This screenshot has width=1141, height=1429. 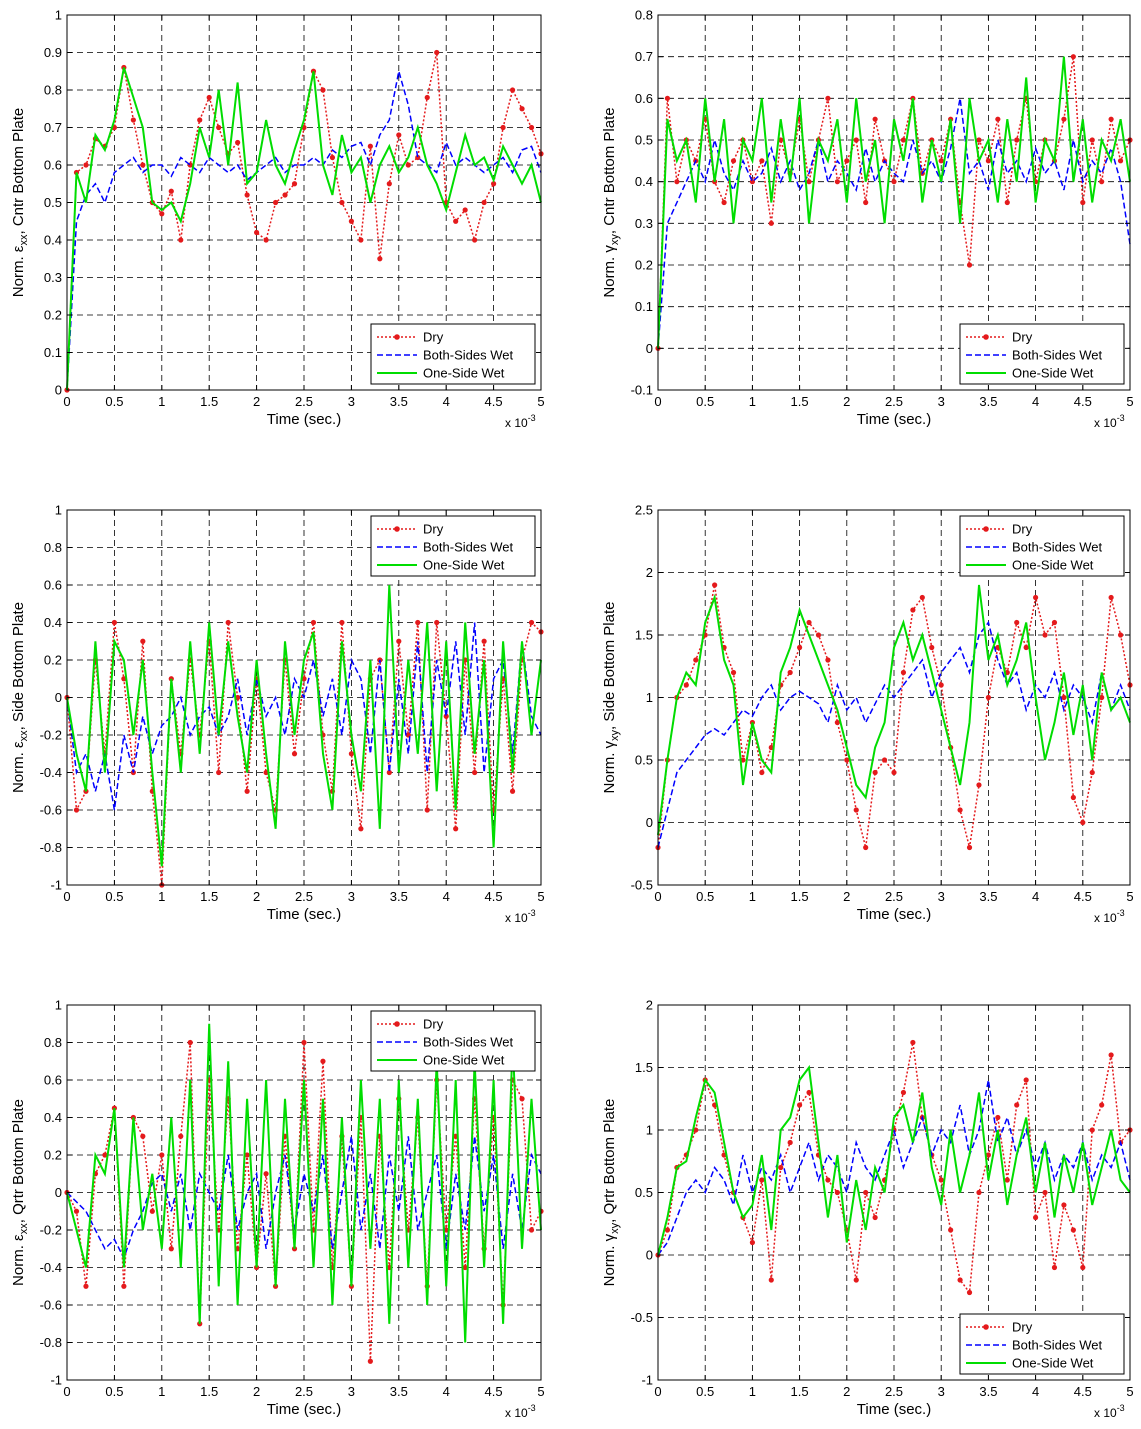 What do you see at coordinates (399, 1391) in the screenshot?
I see `x-tick-label: 3.5` at bounding box center [399, 1391].